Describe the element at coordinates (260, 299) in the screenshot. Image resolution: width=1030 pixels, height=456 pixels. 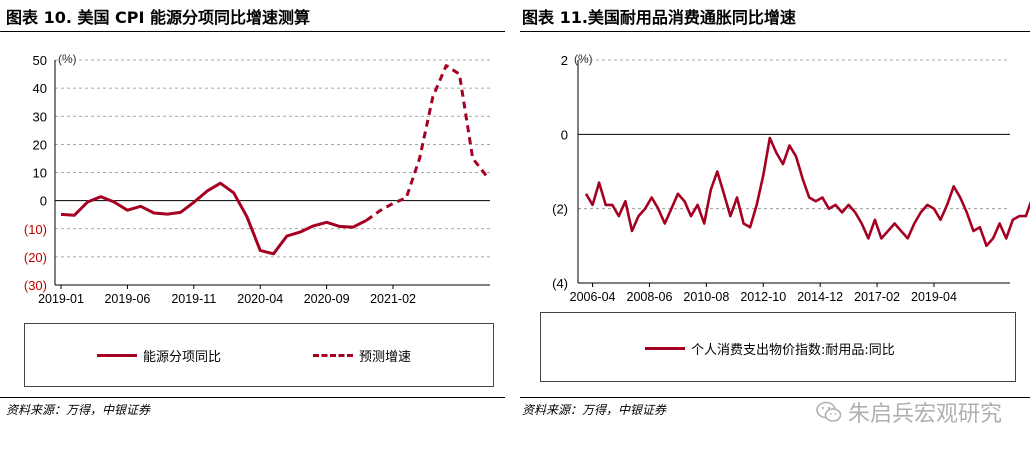
I see `left-x-tick-label: 2020-04` at that location.